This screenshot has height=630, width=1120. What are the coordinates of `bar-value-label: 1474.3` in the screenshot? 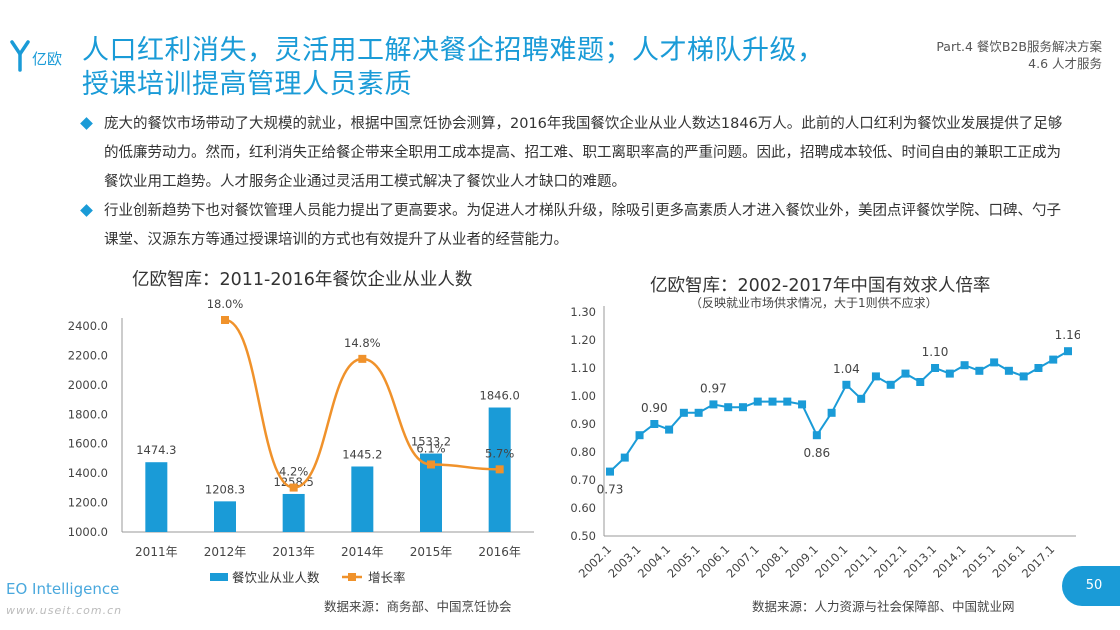 It's located at (156, 450).